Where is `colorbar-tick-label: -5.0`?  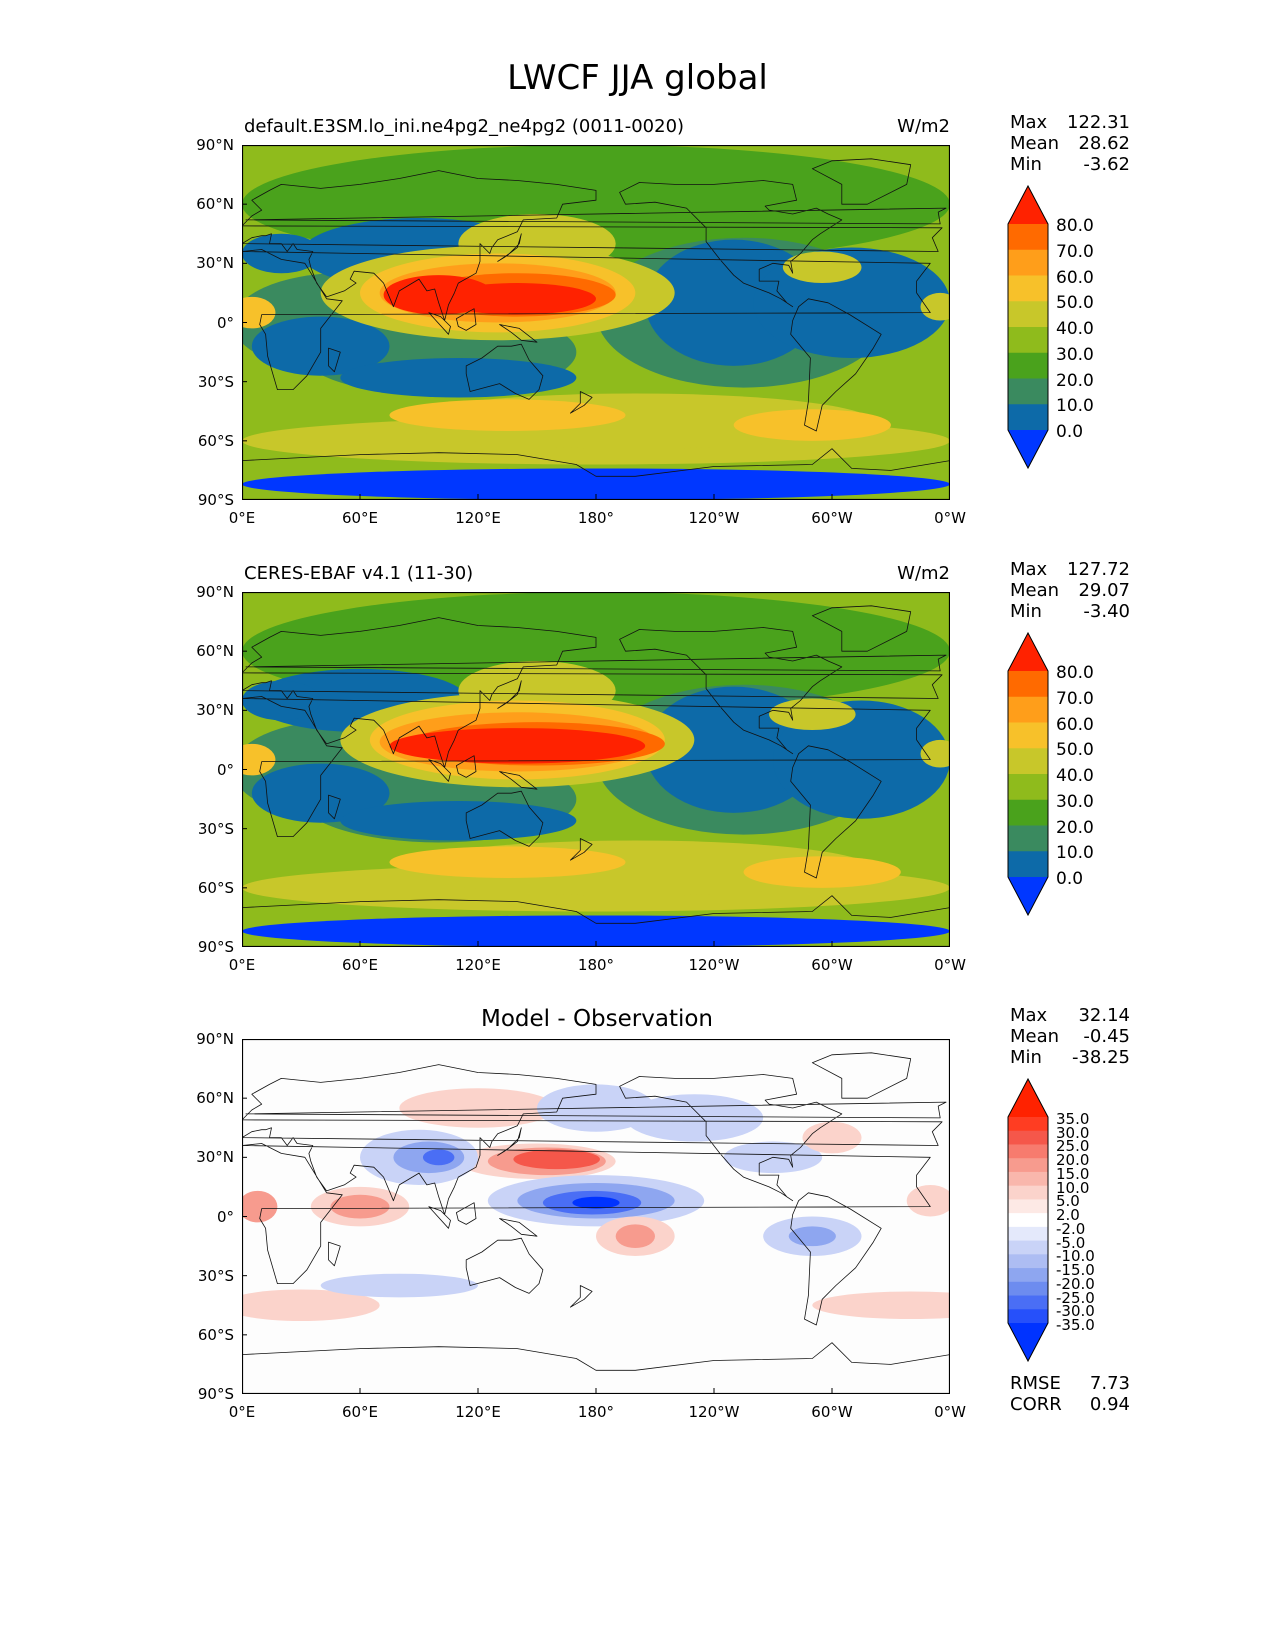 colorbar-tick-label: -5.0 is located at coordinates (1071, 1242).